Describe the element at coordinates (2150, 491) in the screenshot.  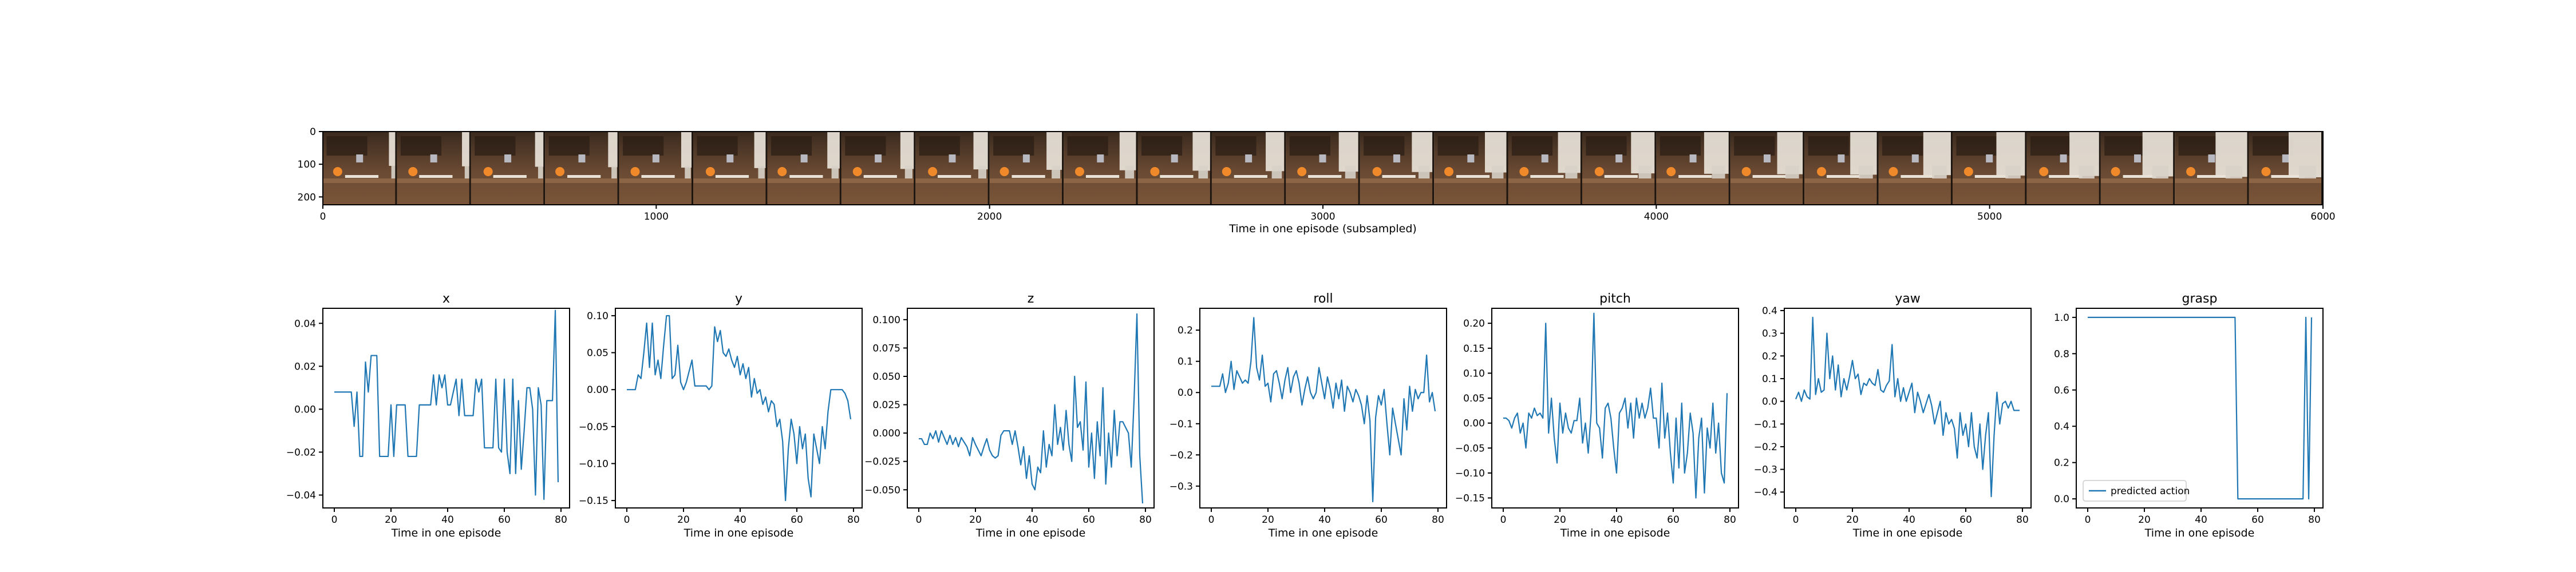
I see `legend-label: predicted action` at that location.